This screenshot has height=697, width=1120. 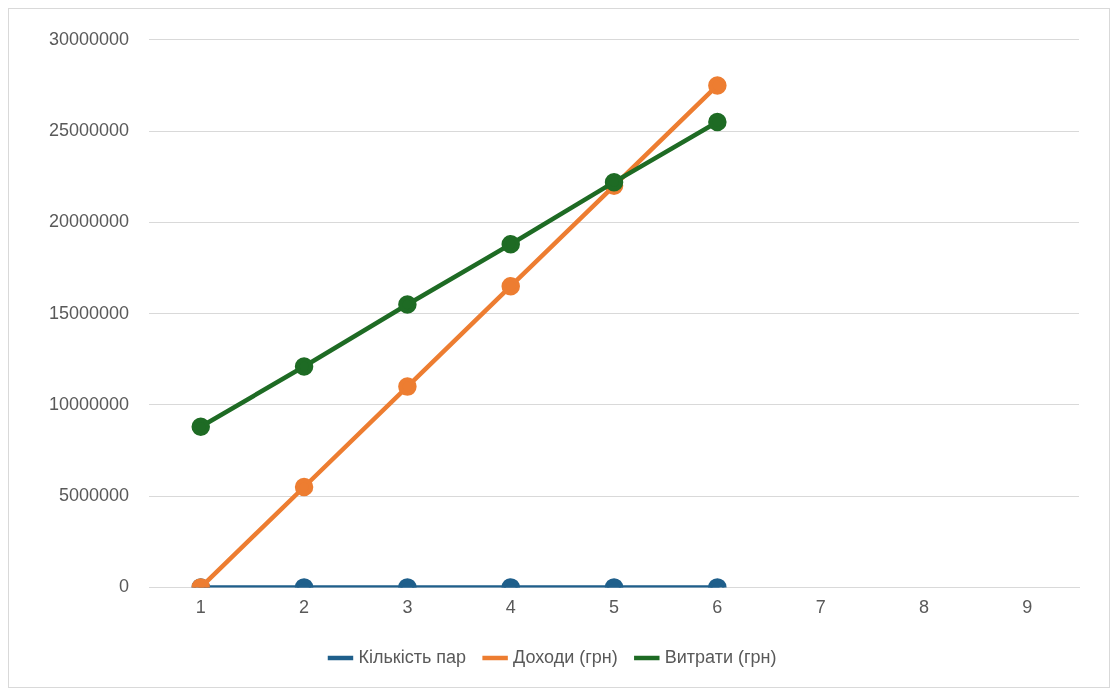 I want to click on x-tick-label: 9, so click(x=1027, y=607).